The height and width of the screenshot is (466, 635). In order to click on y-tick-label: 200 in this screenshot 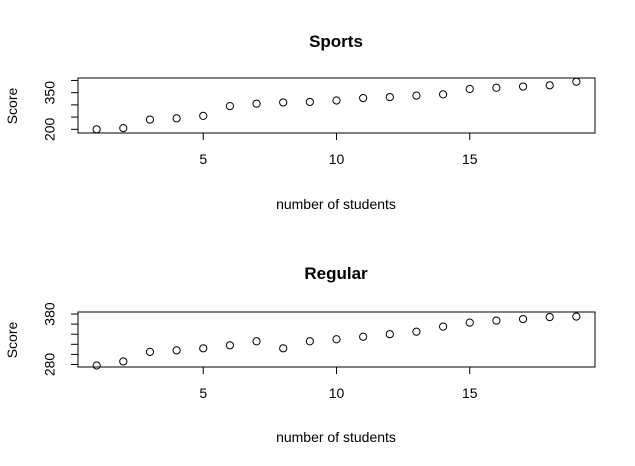, I will do `click(50, 129)`.